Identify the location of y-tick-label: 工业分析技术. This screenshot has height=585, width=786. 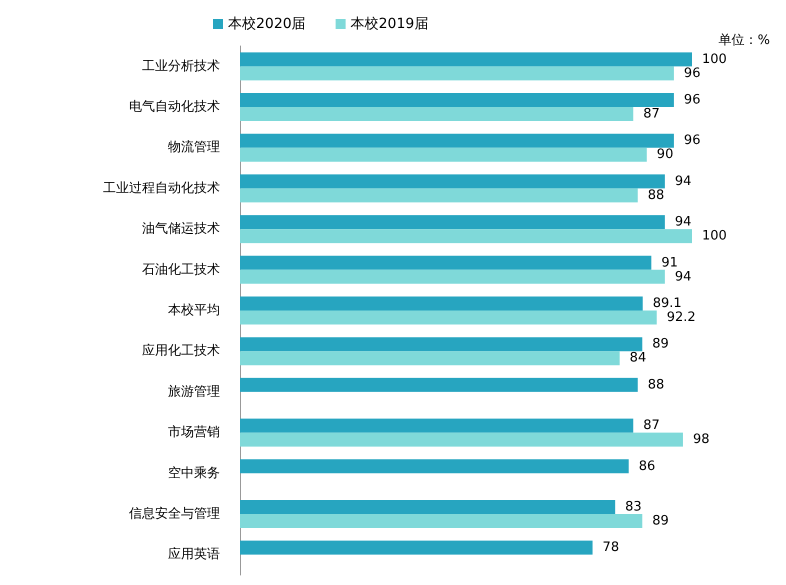
(181, 66).